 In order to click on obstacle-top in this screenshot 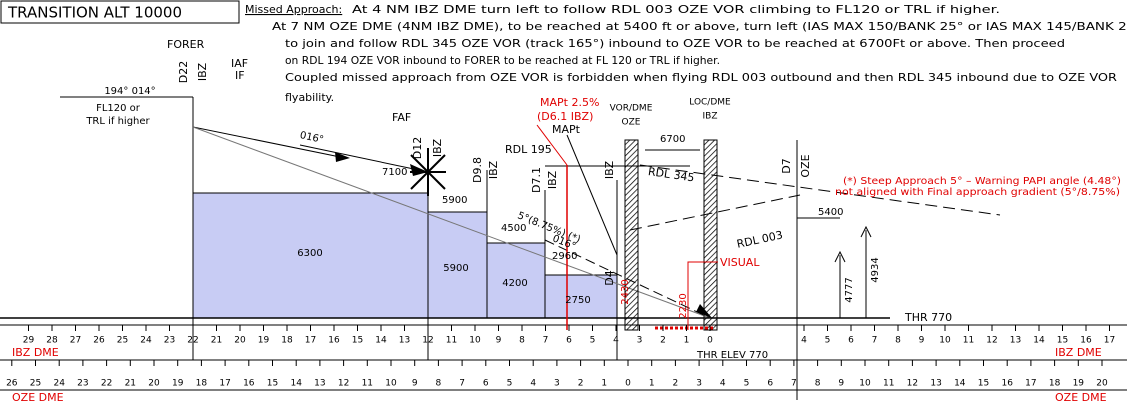, I will do `click(866, 231)`.